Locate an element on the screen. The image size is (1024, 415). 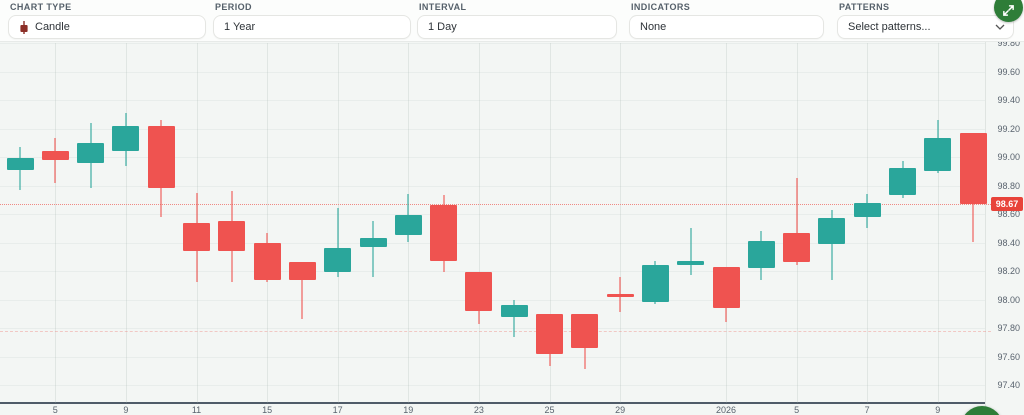
y-axis-separator is located at coordinates (985, 228).